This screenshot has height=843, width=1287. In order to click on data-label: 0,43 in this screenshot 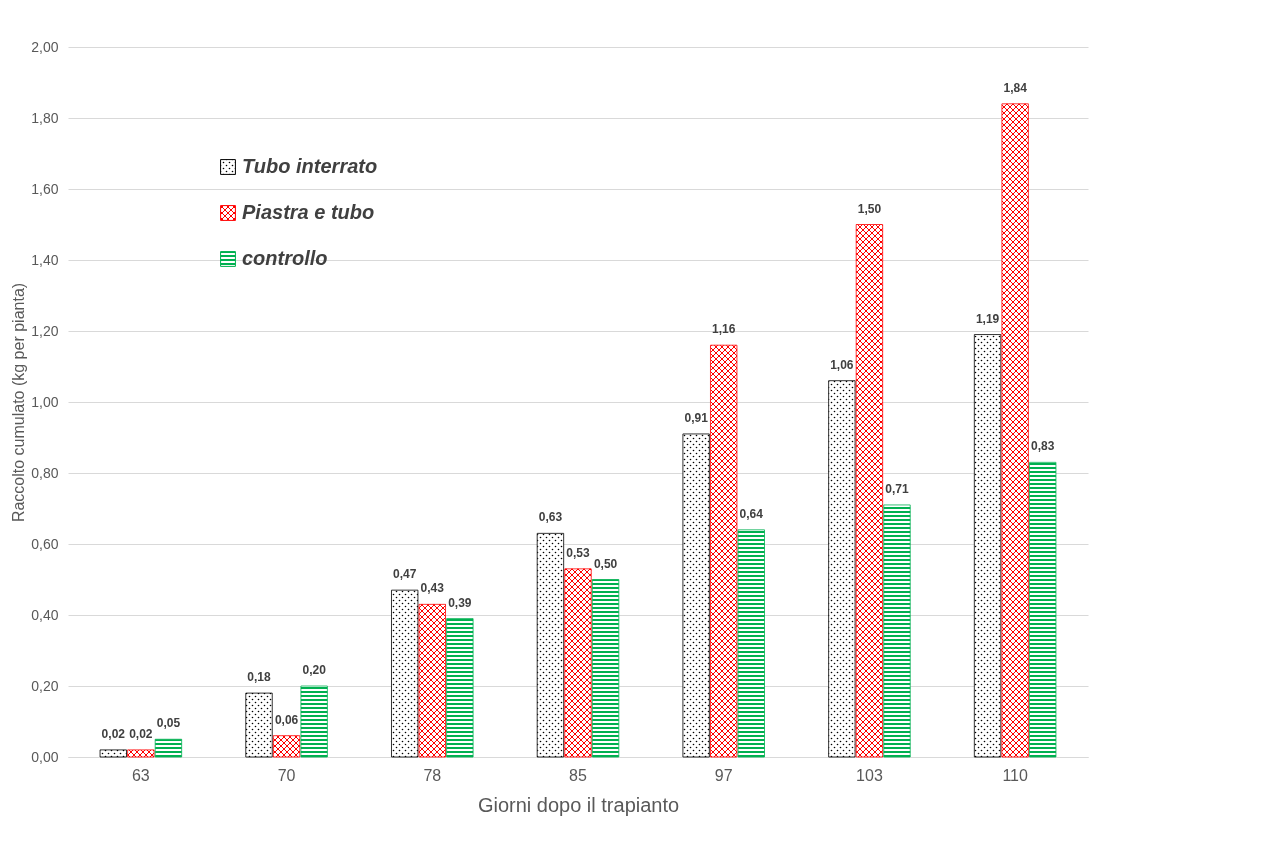, I will do `click(432, 588)`.